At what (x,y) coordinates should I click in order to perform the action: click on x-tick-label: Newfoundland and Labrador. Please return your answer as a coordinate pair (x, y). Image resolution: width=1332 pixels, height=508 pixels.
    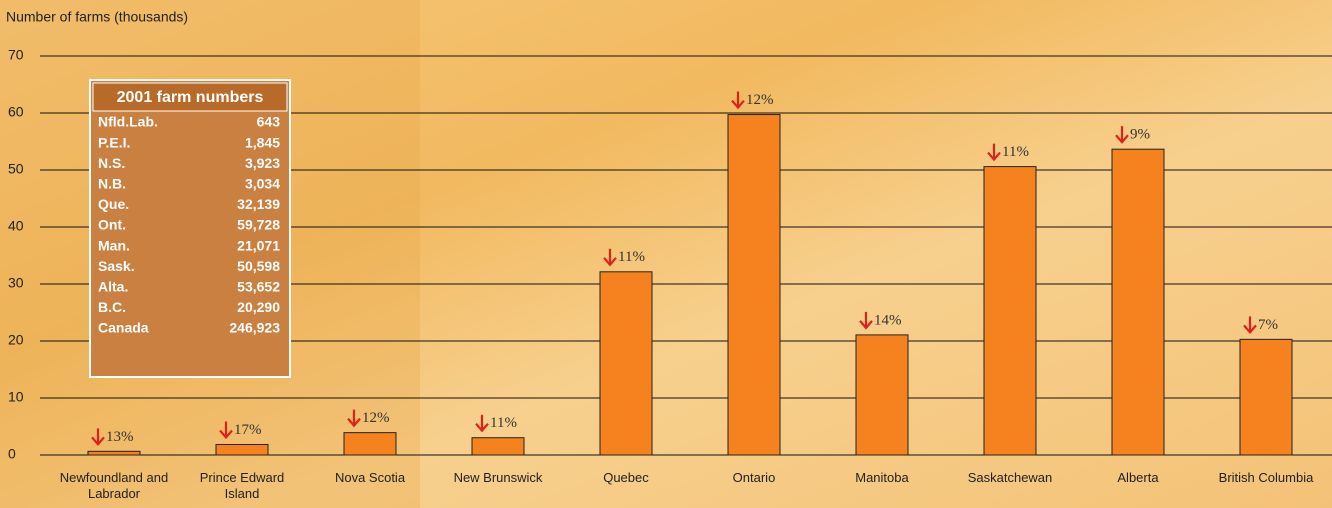
    Looking at the image, I should click on (114, 485).